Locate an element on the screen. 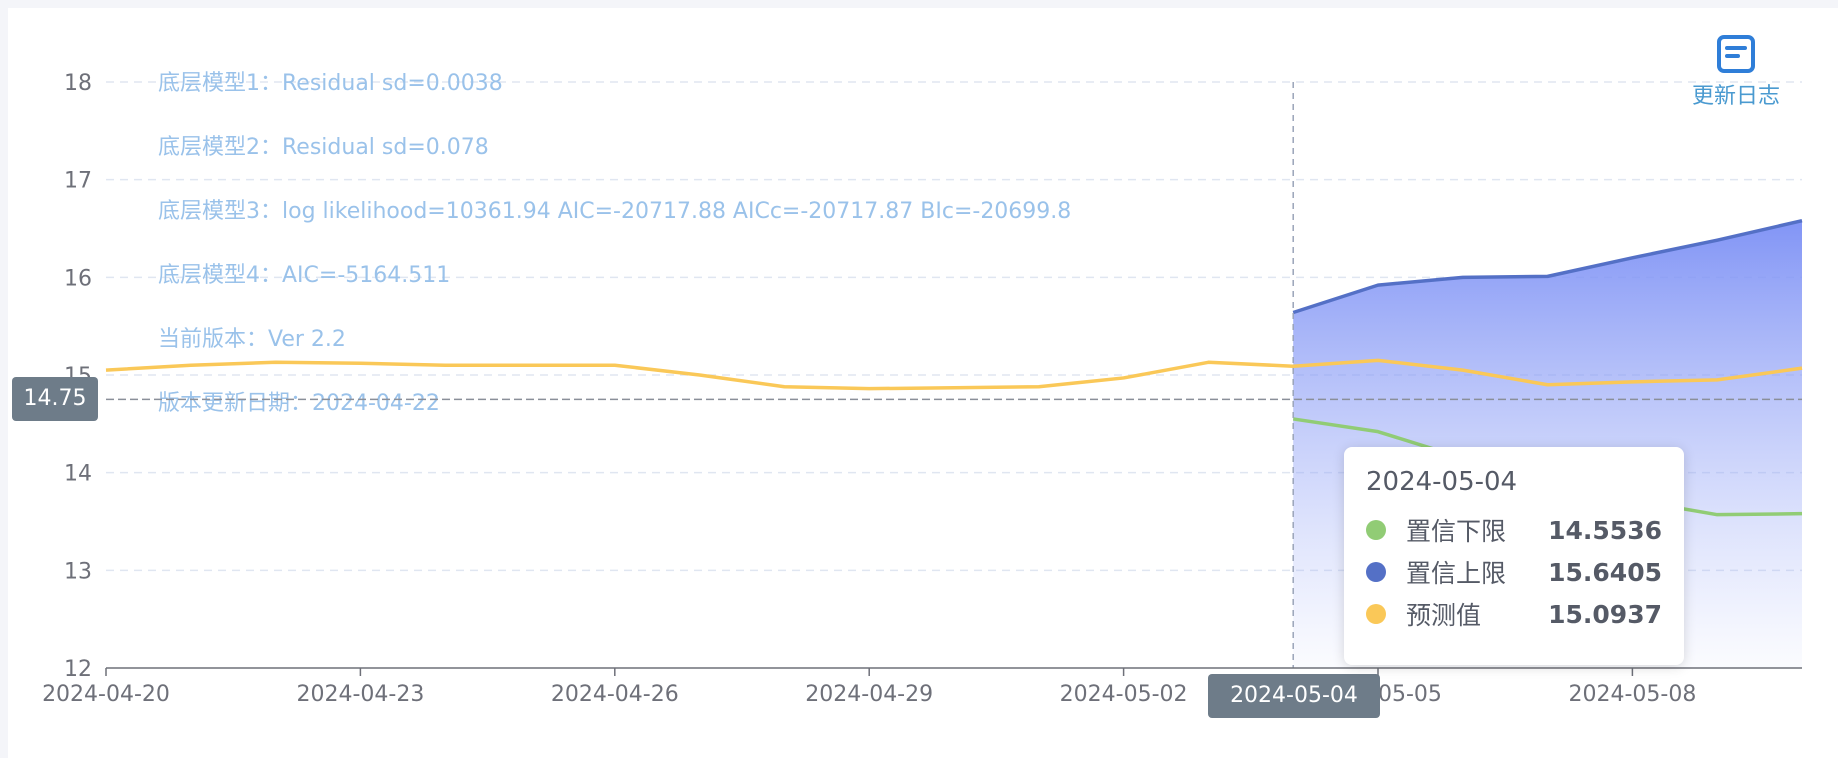  tooltip-series-value: 15.6405 is located at coordinates (1605, 572).